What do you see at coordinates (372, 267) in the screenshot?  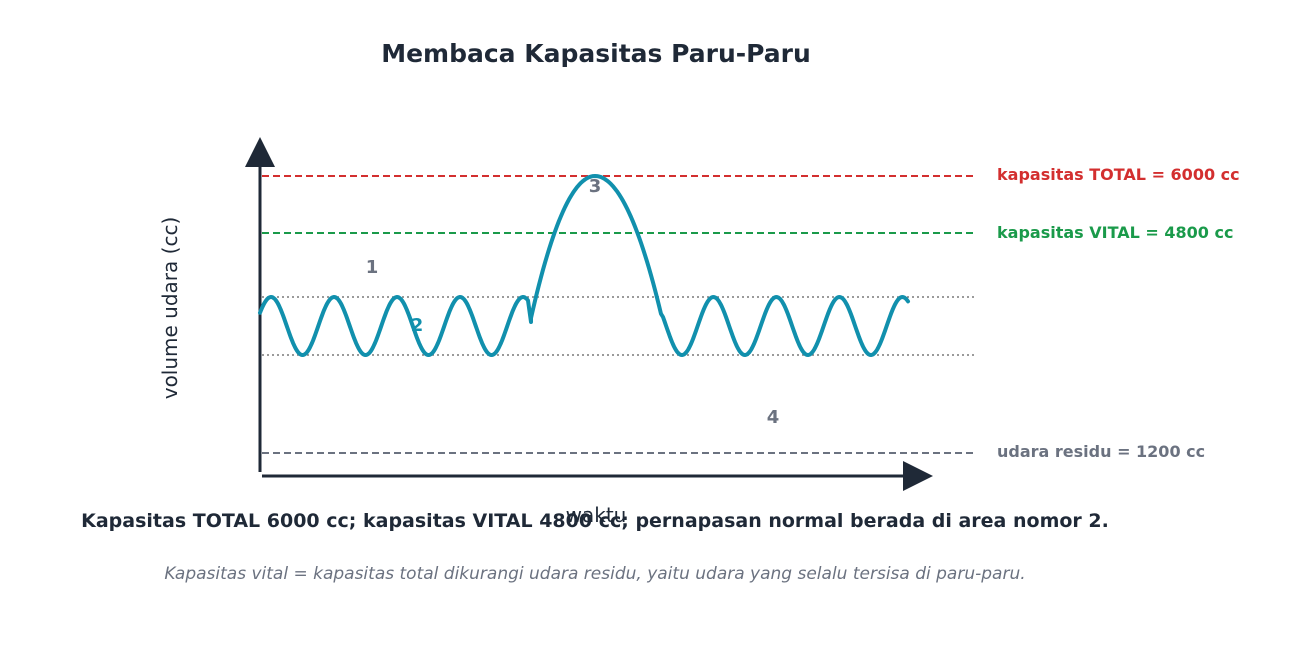 I see `area-number-1: 1` at bounding box center [372, 267].